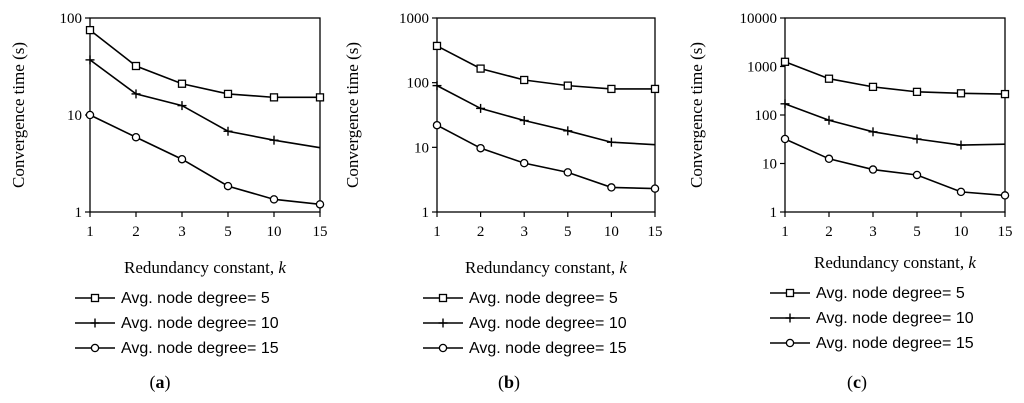 The image size is (1024, 403). I want to click on x-tick-label: 10, so click(961, 232).